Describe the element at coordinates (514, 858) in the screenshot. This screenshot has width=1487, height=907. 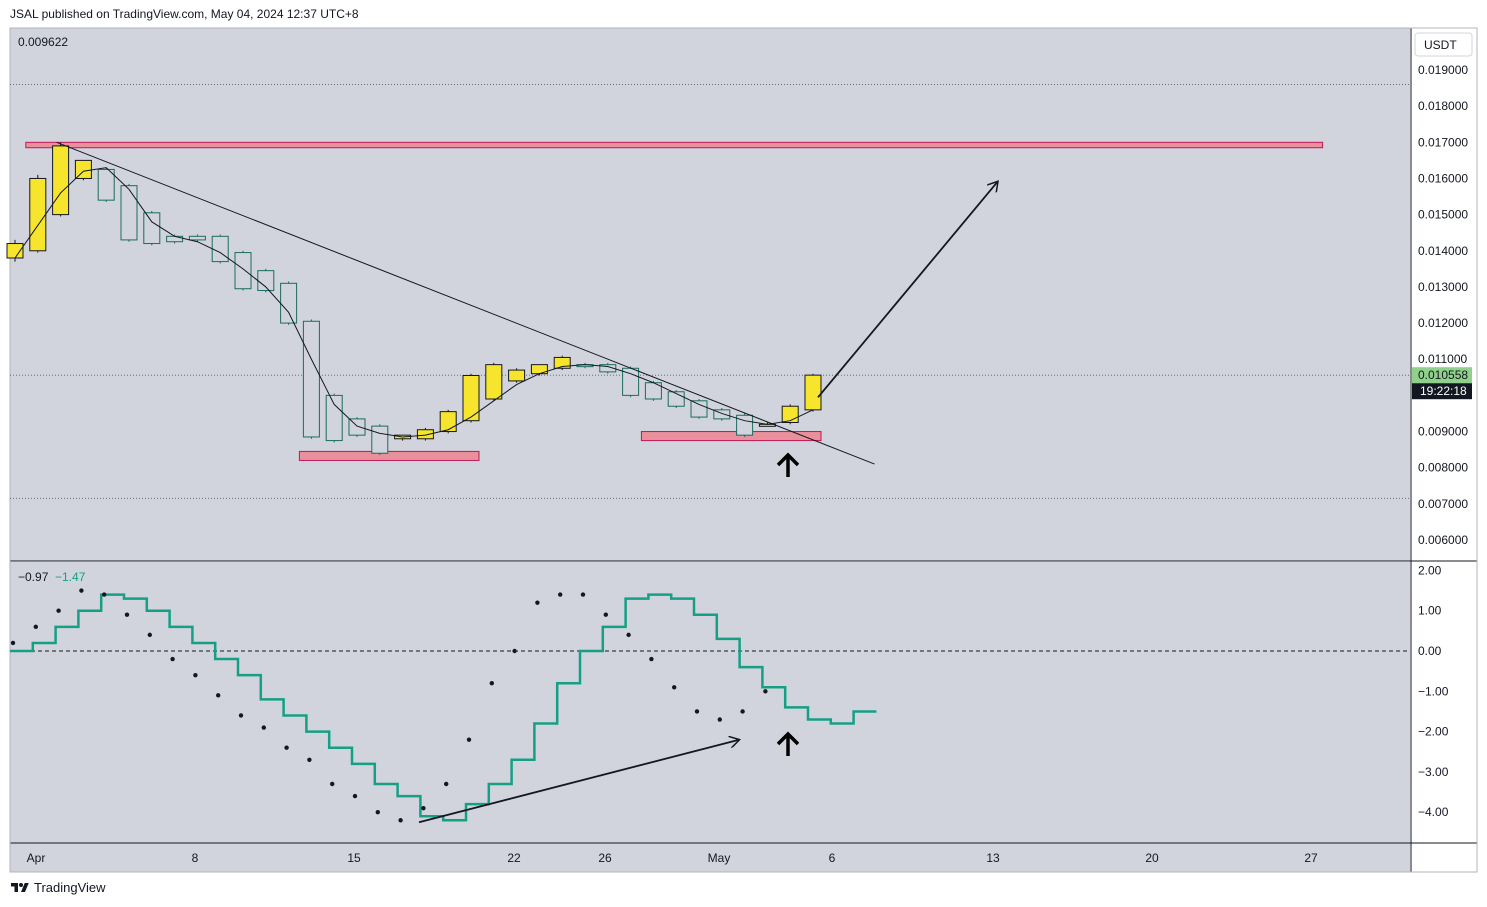
I see `time-tick-label: 22` at that location.